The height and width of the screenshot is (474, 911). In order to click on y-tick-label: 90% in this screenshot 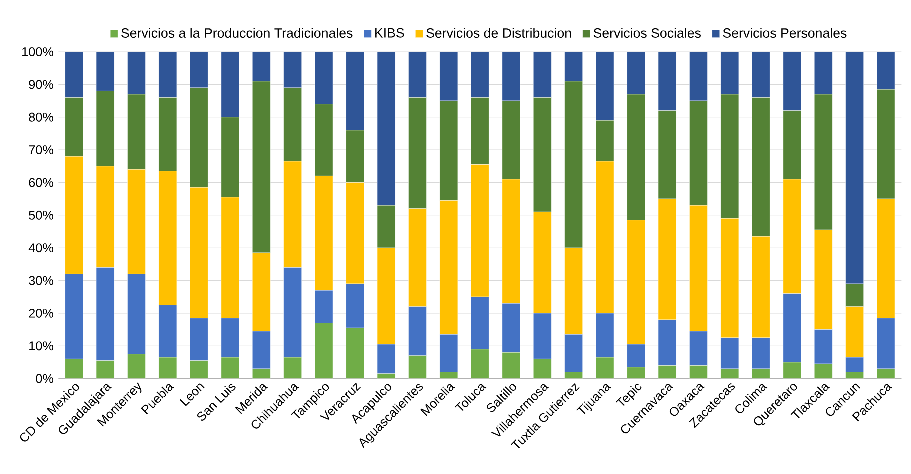, I will do `click(41, 85)`.